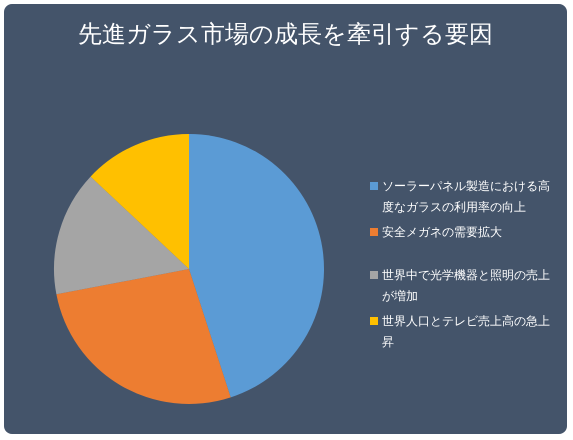 This screenshot has height=440, width=573. Describe the element at coordinates (285, 34) in the screenshot. I see `chart-title: 先進ガラス市場の成長を牽引する要因` at that location.